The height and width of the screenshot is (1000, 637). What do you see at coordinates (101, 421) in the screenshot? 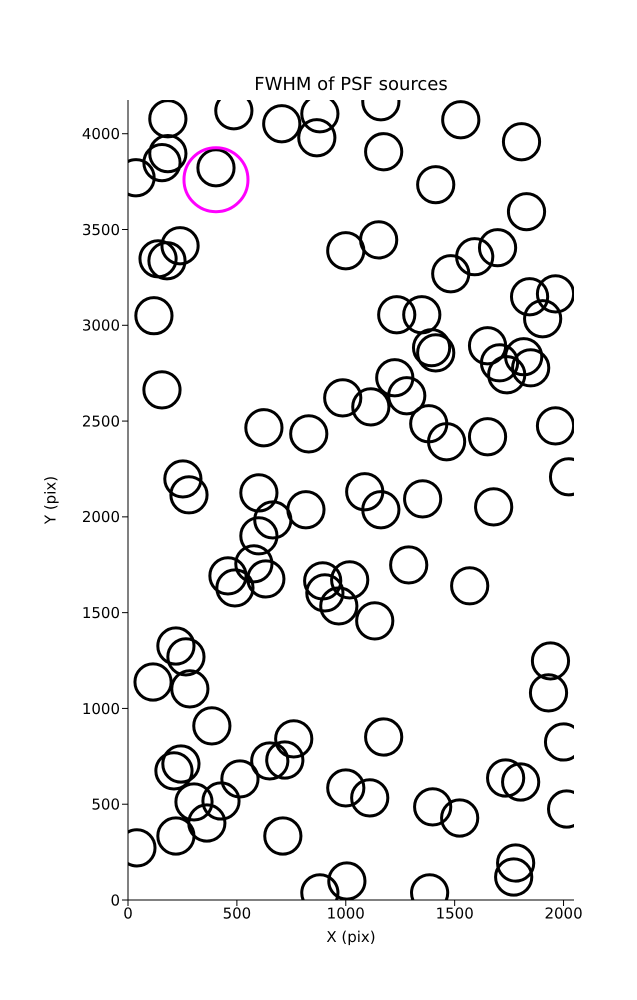
I see `y-tick-label: 2500` at bounding box center [101, 421].